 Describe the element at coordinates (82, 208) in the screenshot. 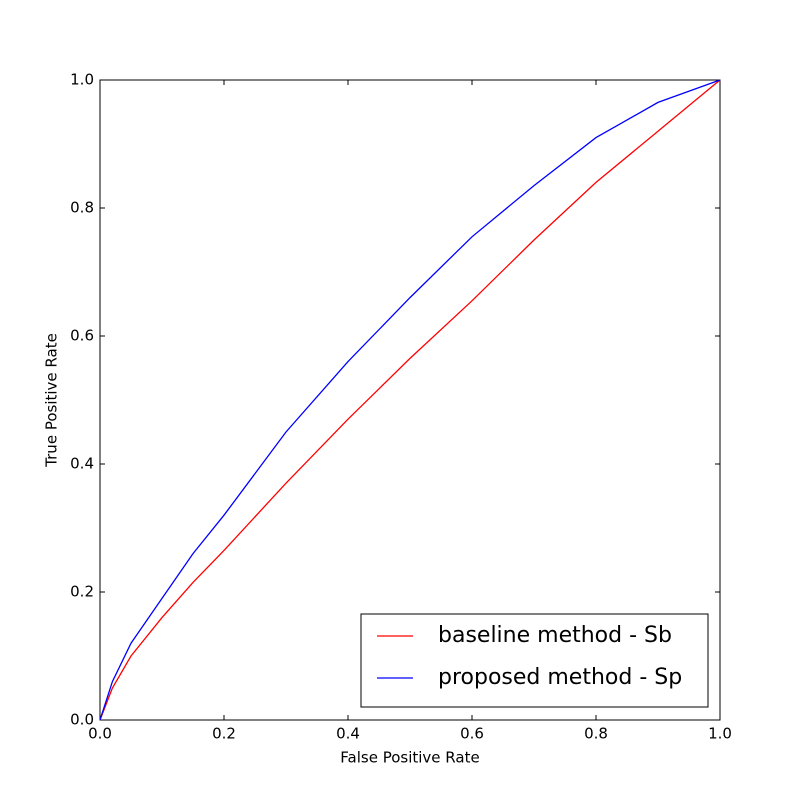

I see `y-tick-label: 0.8` at that location.